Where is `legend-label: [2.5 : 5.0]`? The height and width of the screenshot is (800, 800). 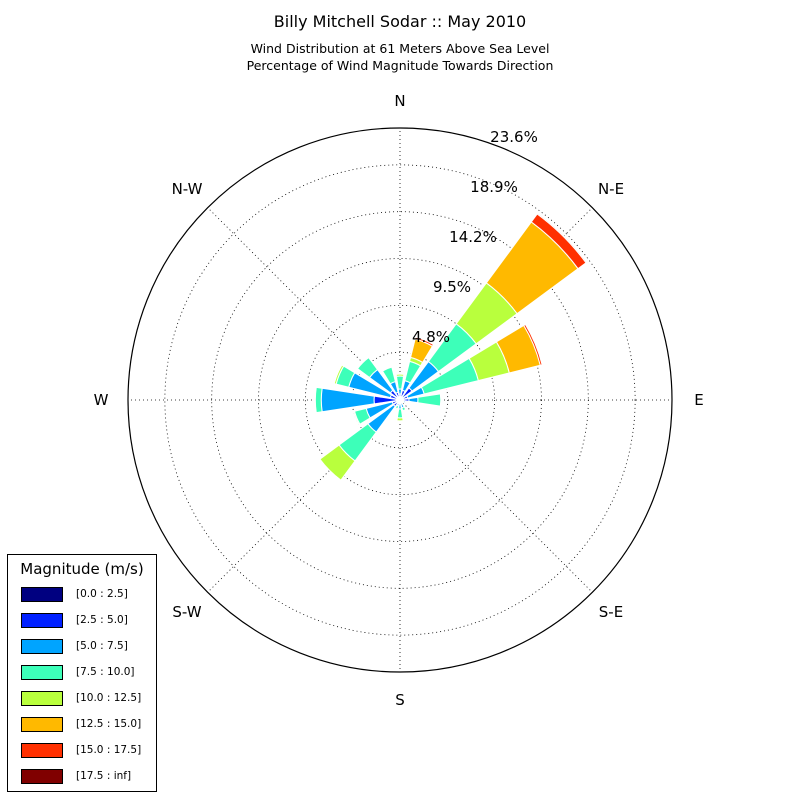 legend-label: [2.5 : 5.0] is located at coordinates (102, 620).